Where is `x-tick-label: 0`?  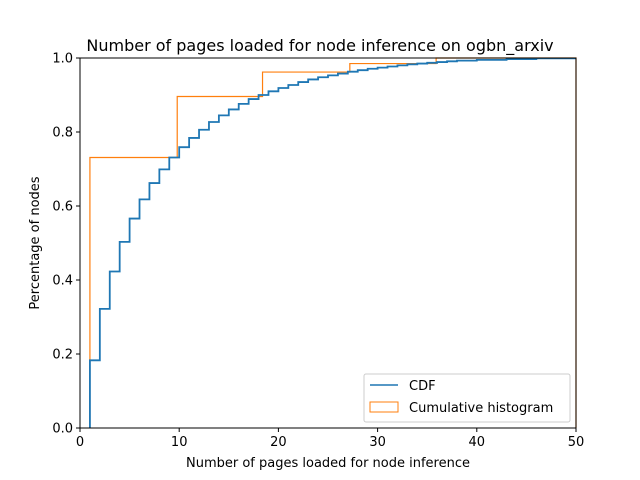
x-tick-label: 0 is located at coordinates (80, 442).